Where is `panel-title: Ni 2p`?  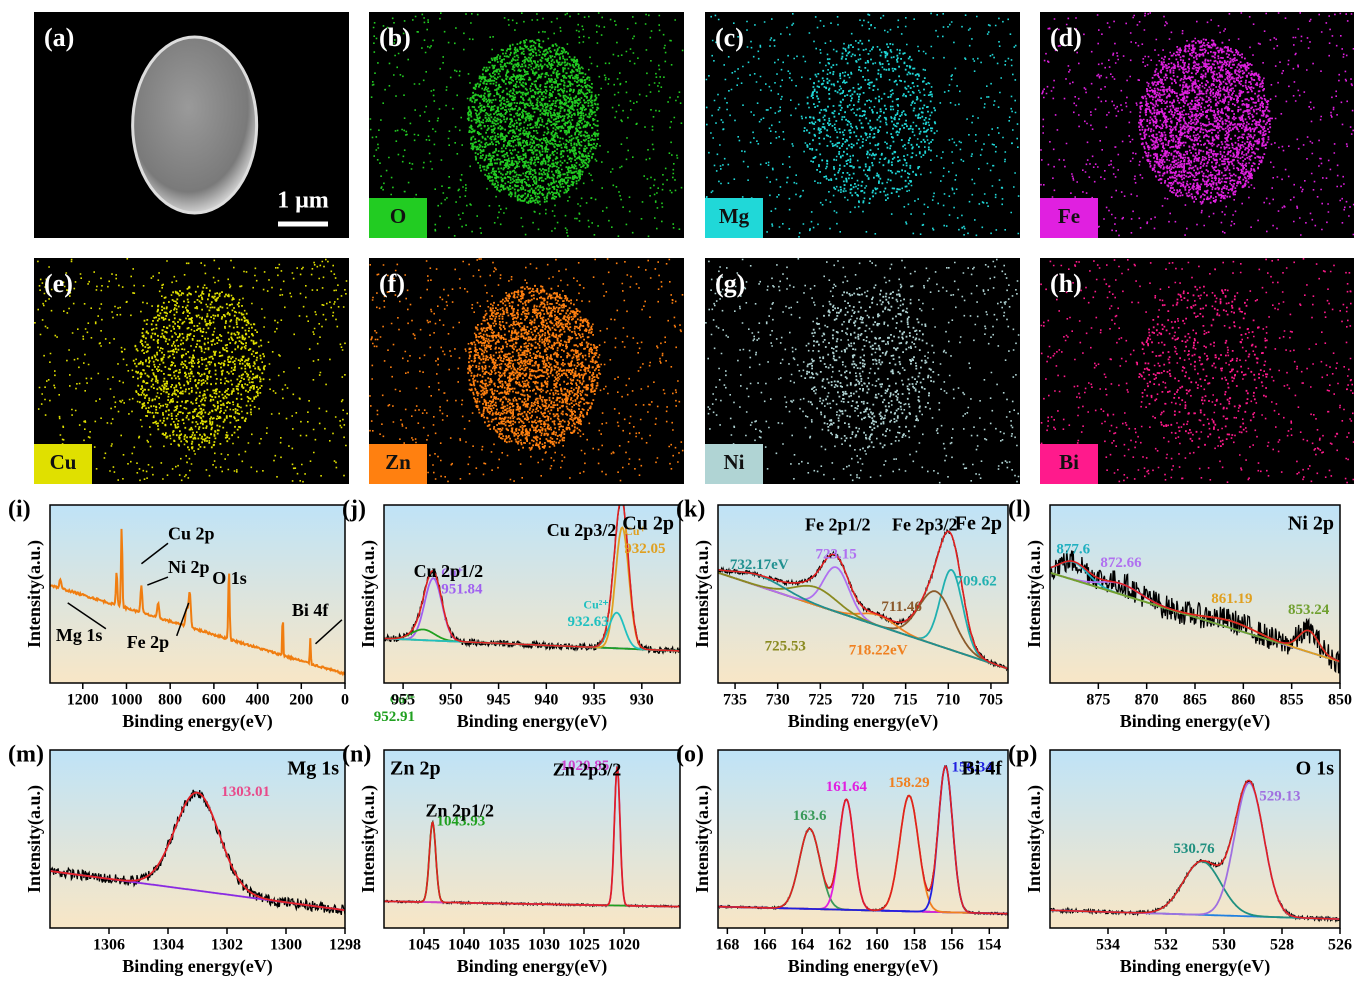
panel-title: Ni 2p is located at coordinates (1311, 524).